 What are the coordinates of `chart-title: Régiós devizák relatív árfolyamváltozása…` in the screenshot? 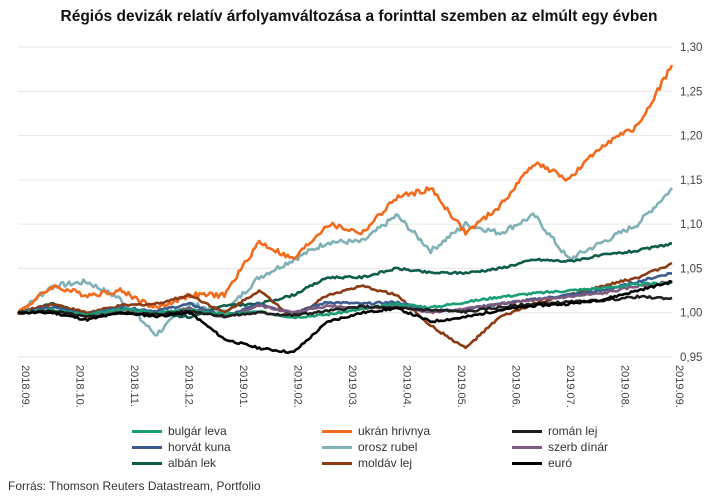 It's located at (359, 16).